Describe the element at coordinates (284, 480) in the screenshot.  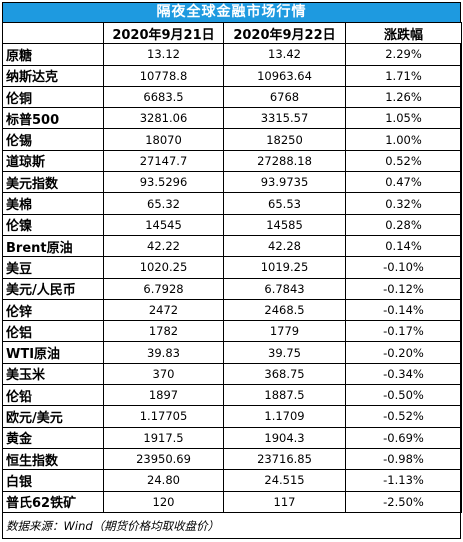
I see `value-date-2: 24.515` at that location.